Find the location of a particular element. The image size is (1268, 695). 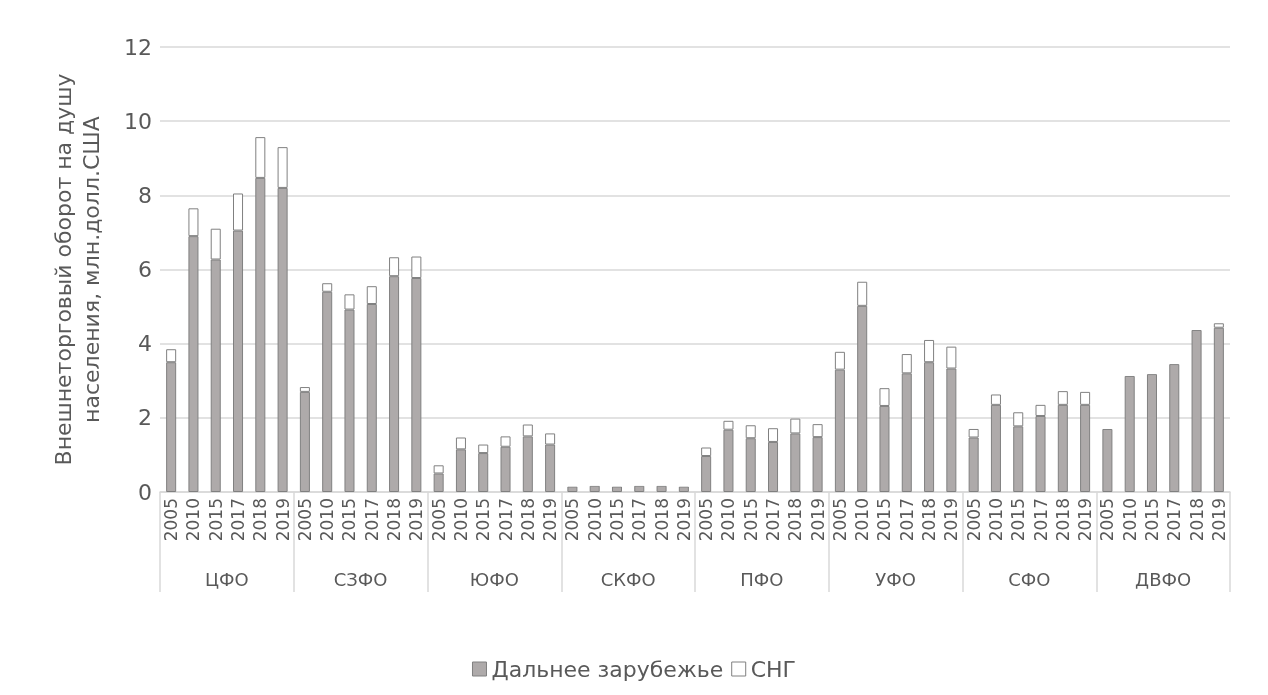

legend-label: СНГ is located at coordinates (773, 669).